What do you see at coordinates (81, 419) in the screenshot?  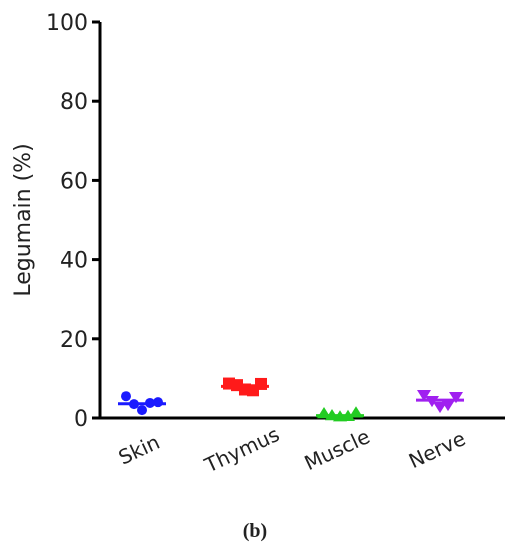 I see `y-tick-label: 0` at bounding box center [81, 419].